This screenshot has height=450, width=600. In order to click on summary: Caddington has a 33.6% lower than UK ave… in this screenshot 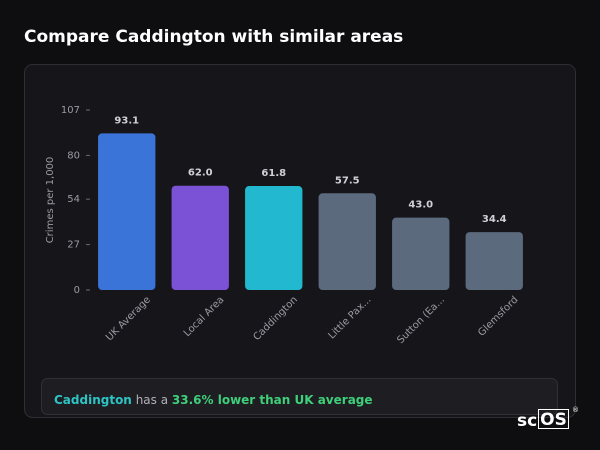, I will do `click(213, 400)`.